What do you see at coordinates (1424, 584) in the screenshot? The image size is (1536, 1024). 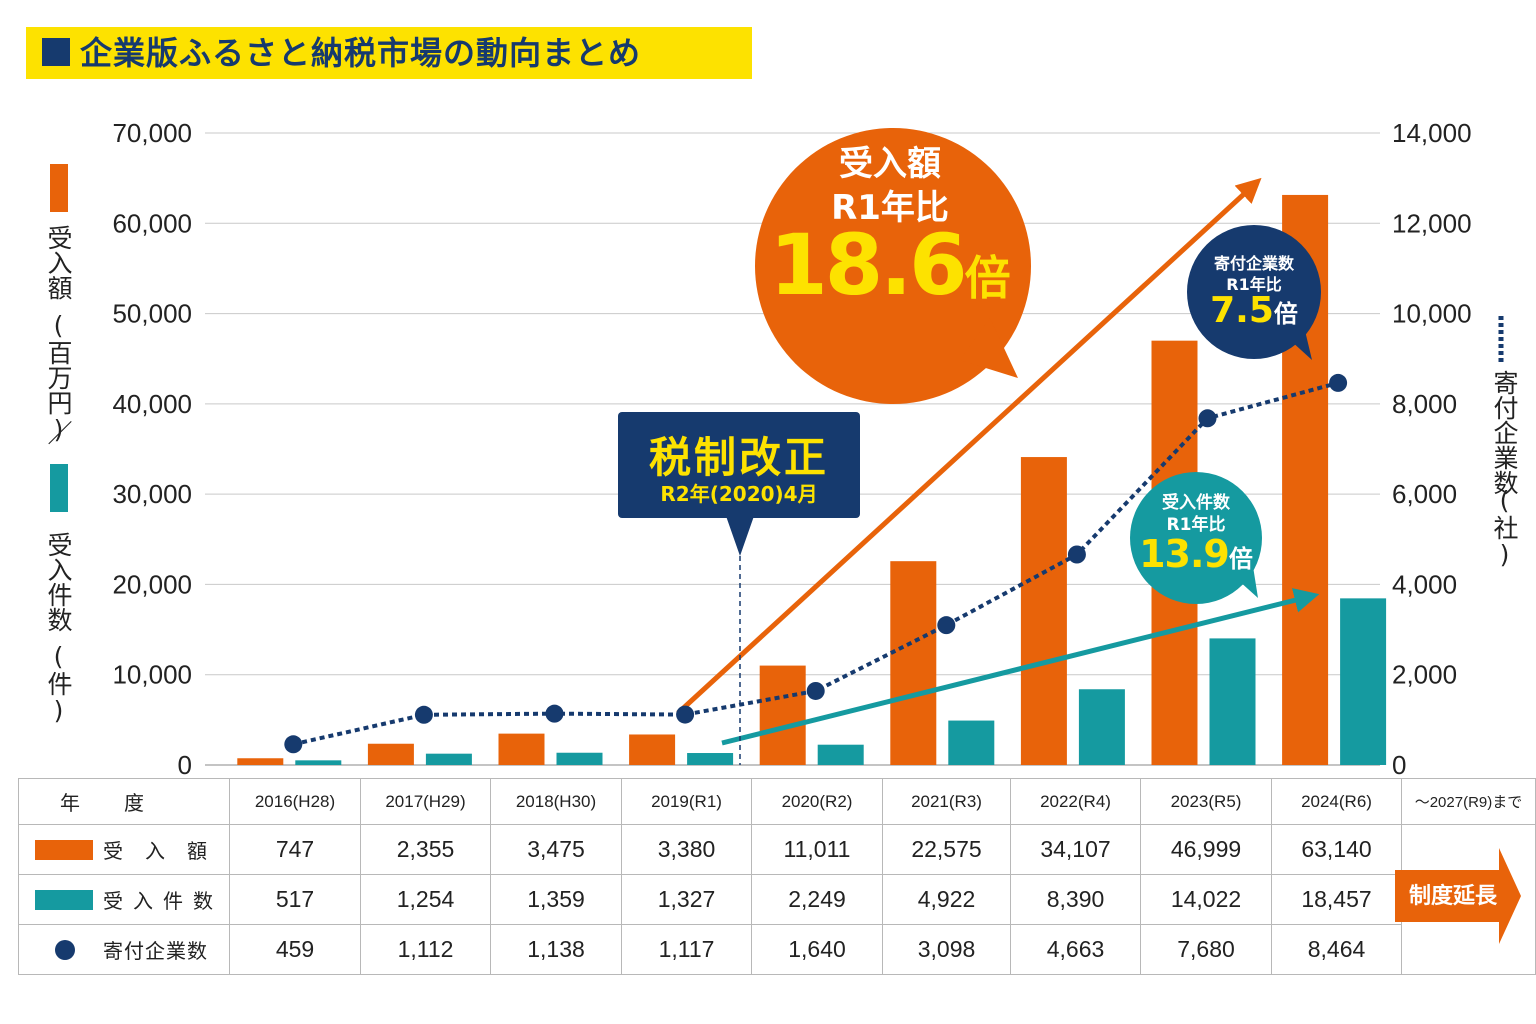 I see `y-right-tick-label: 4,000` at bounding box center [1424, 584].